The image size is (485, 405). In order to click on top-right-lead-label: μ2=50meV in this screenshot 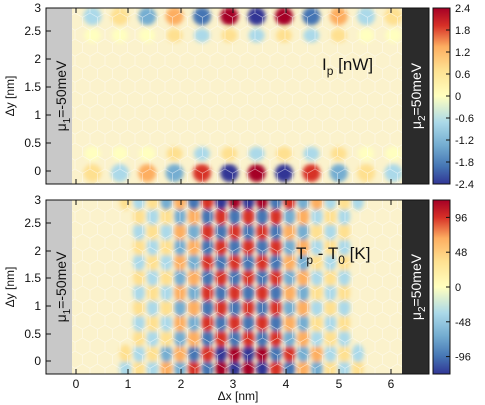, I will do `click(418, 95)`.